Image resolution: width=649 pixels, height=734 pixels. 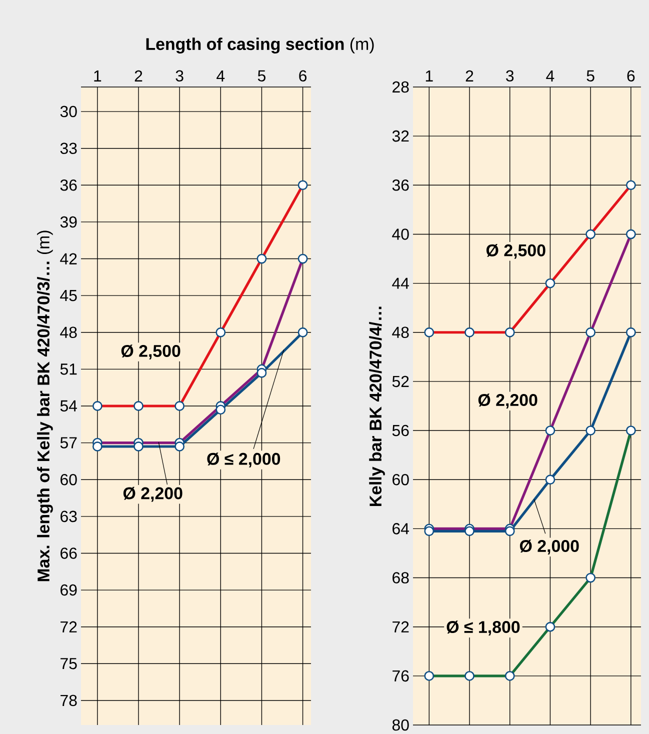 I want to click on y-tick-label: 52, so click(x=400, y=382).